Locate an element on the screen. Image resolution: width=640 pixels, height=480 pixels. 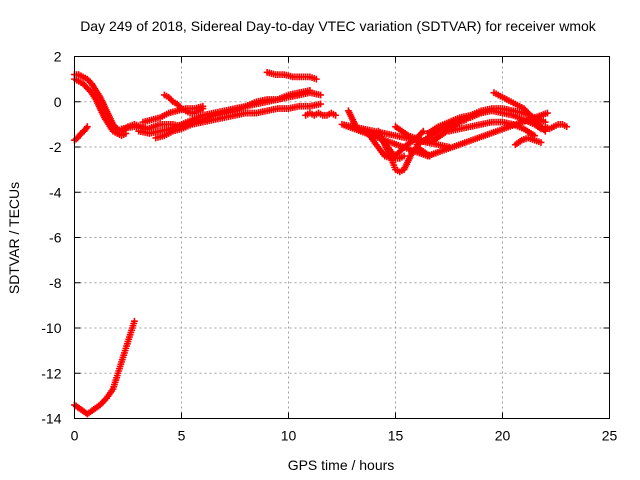
x-tick-label: 0 is located at coordinates (75, 436).